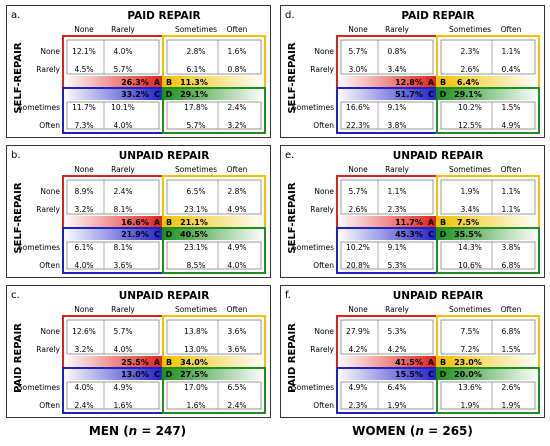 The height and width of the screenshot is (446, 550). Describe the element at coordinates (409, 82) in the screenshot. I see `panel-d-total-a: 12.8%` at that location.